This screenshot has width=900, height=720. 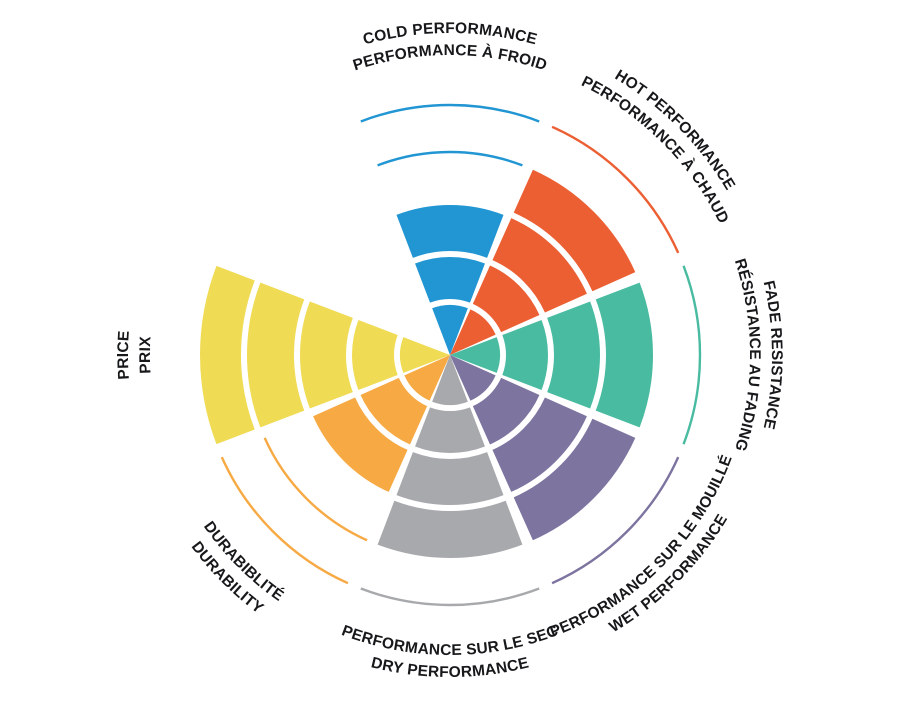 I want to click on sector-label-price-fr: PRIX, so click(x=146, y=354).